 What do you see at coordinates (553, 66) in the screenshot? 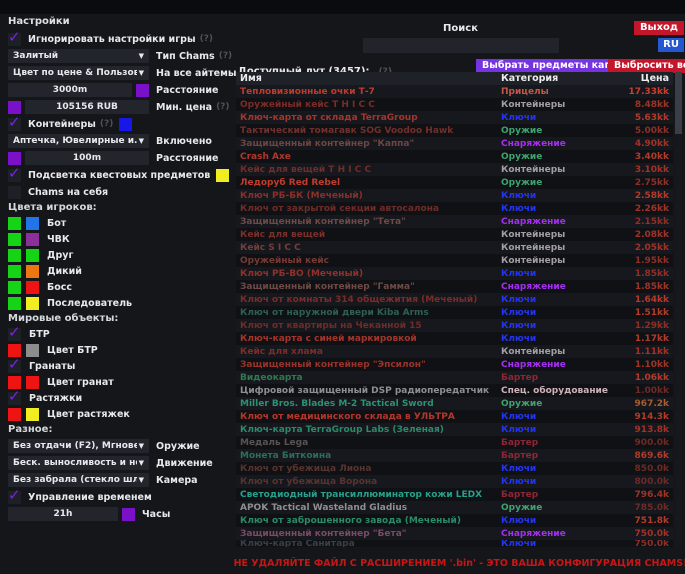
I see `select-kappa-button: Выбрать предметы каппа` at bounding box center [553, 66].